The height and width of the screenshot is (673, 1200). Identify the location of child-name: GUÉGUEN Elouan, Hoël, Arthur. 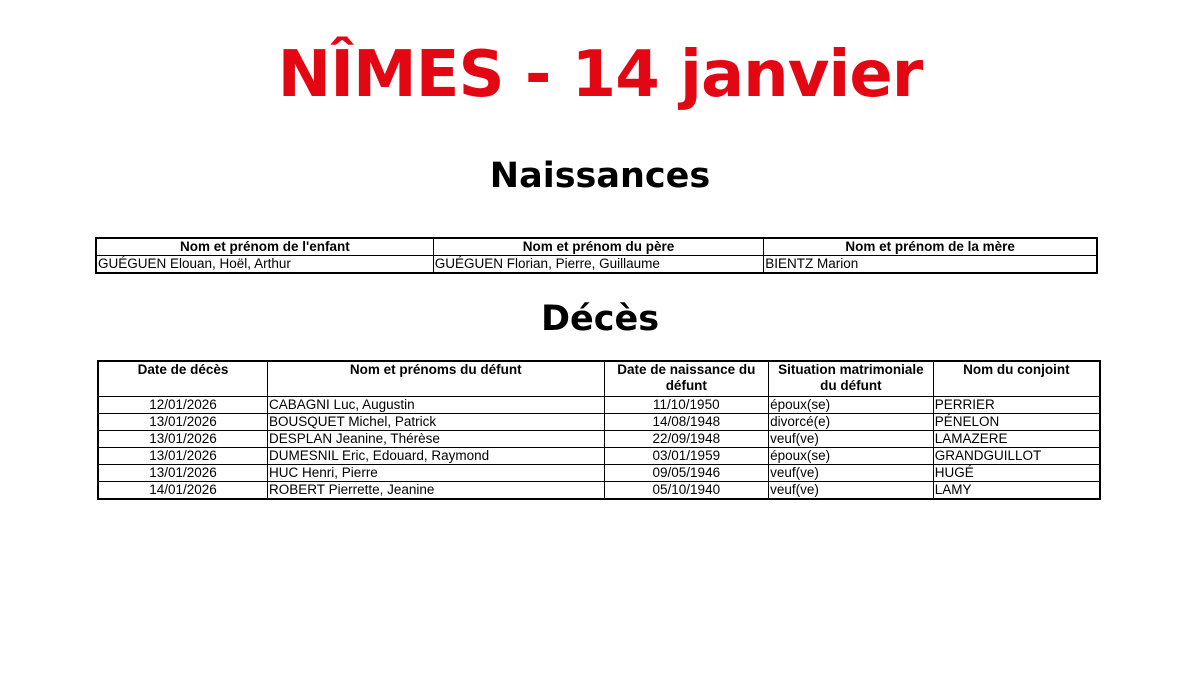
(264, 264).